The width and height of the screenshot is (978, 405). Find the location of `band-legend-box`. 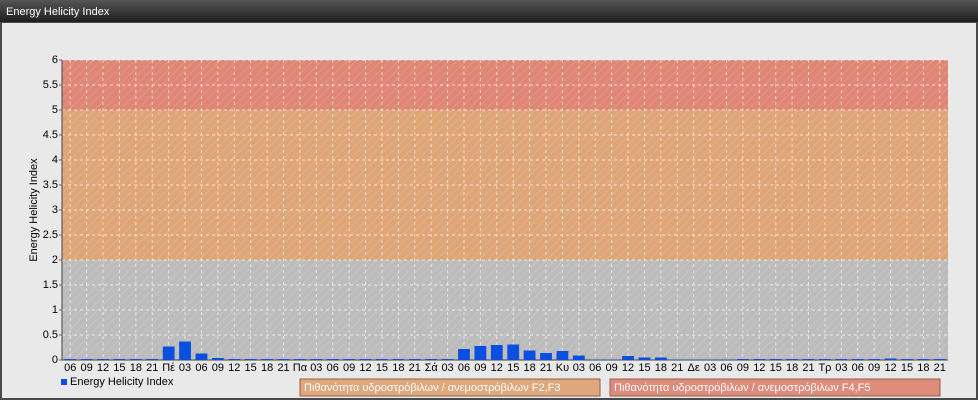

band-legend-box is located at coordinates (775, 387).